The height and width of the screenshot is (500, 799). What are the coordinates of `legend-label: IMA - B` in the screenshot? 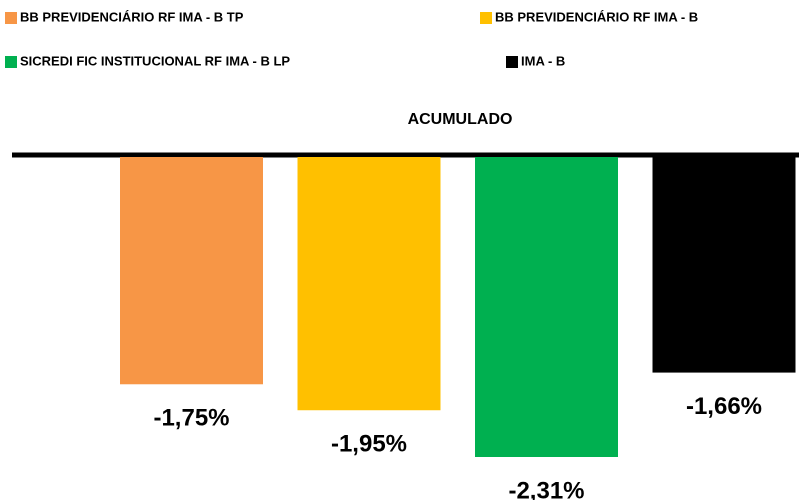 It's located at (543, 60).